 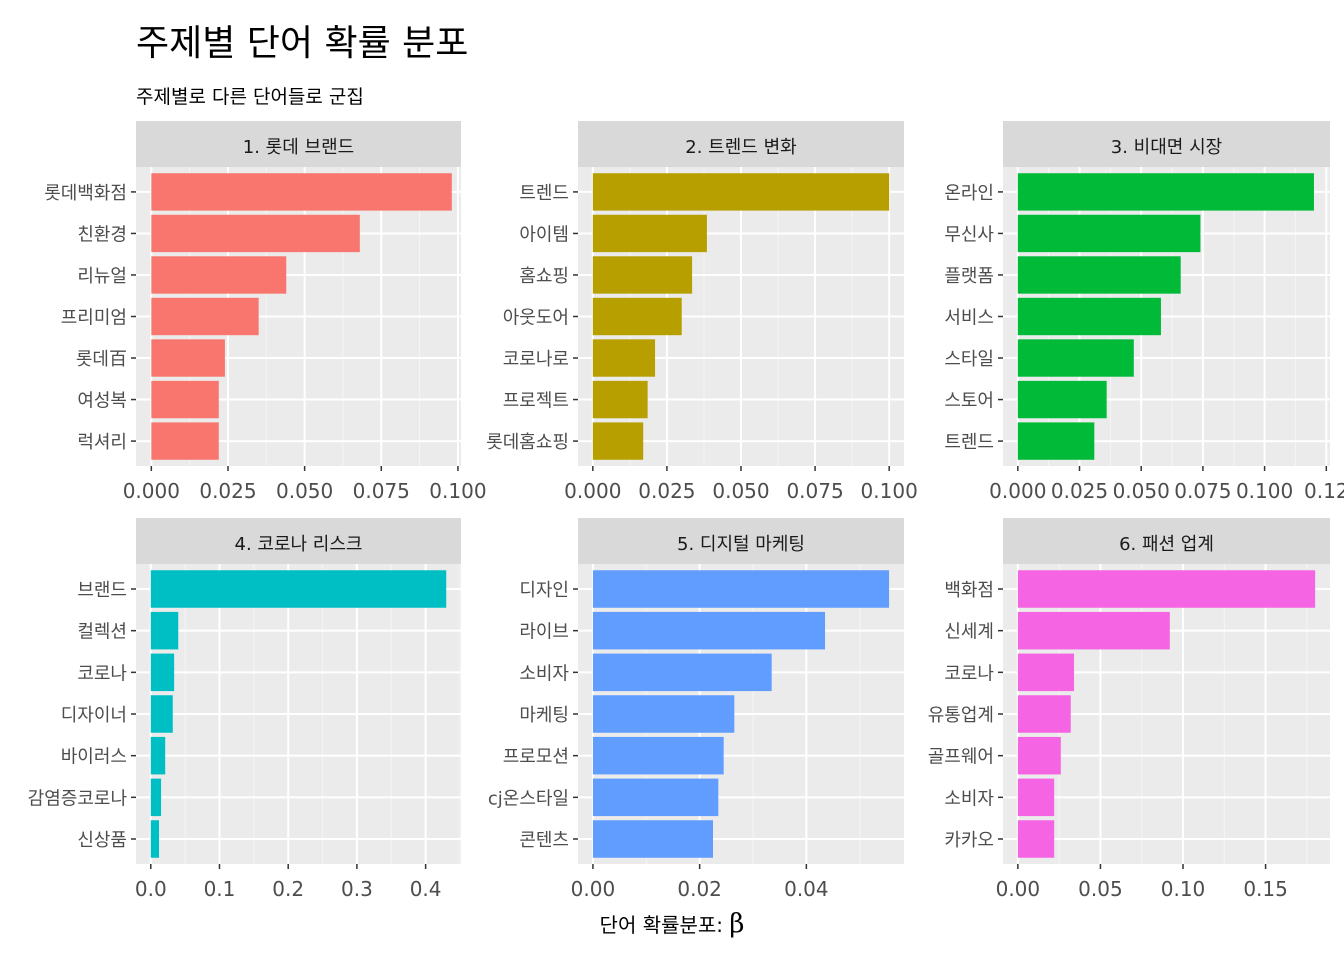 What do you see at coordinates (969, 193) in the screenshot?
I see `y-tick-label: 온라인` at bounding box center [969, 193].